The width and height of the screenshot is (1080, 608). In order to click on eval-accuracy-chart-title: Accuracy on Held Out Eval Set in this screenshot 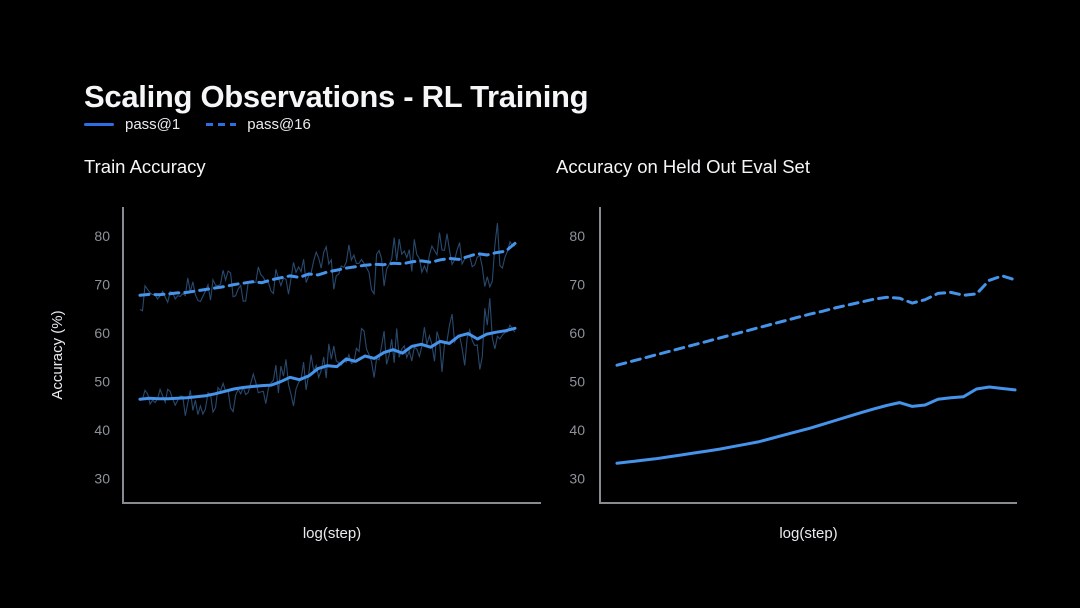, I will do `click(683, 166)`.